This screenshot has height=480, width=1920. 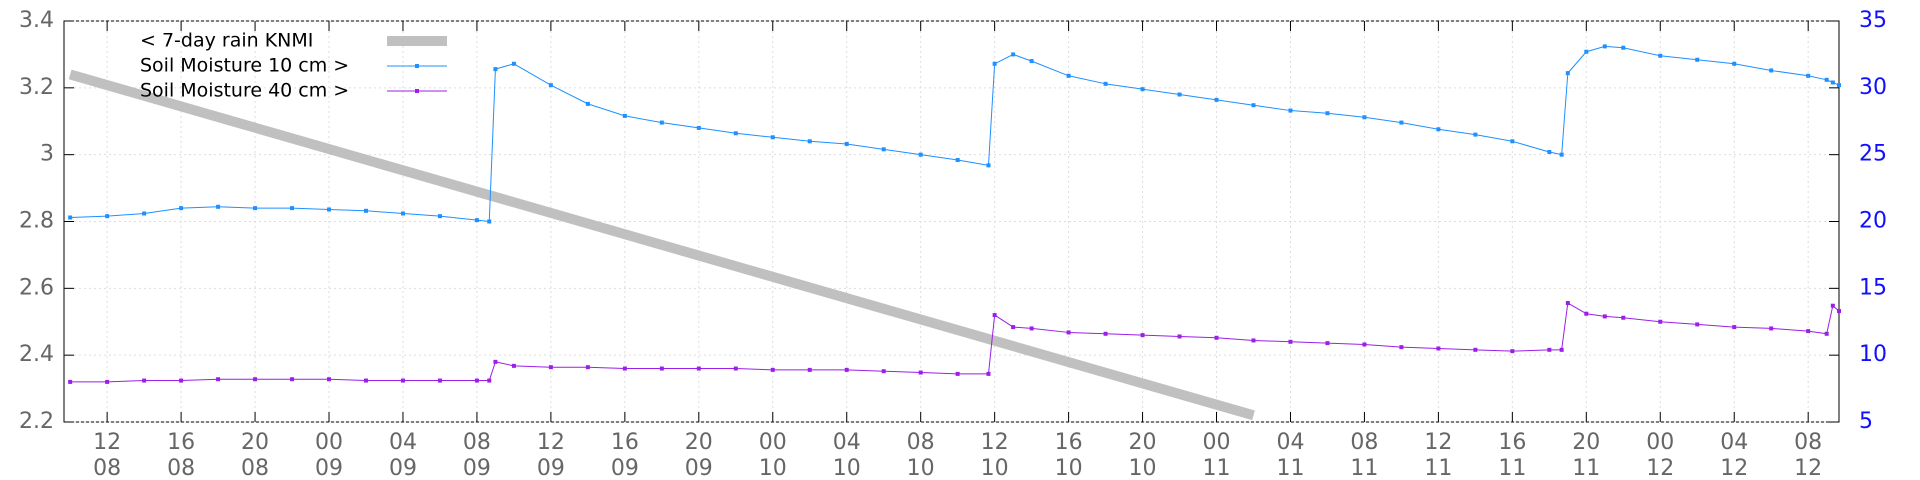 What do you see at coordinates (36, 354) in the screenshot?
I see `y-tick-label: 2.4` at bounding box center [36, 354].